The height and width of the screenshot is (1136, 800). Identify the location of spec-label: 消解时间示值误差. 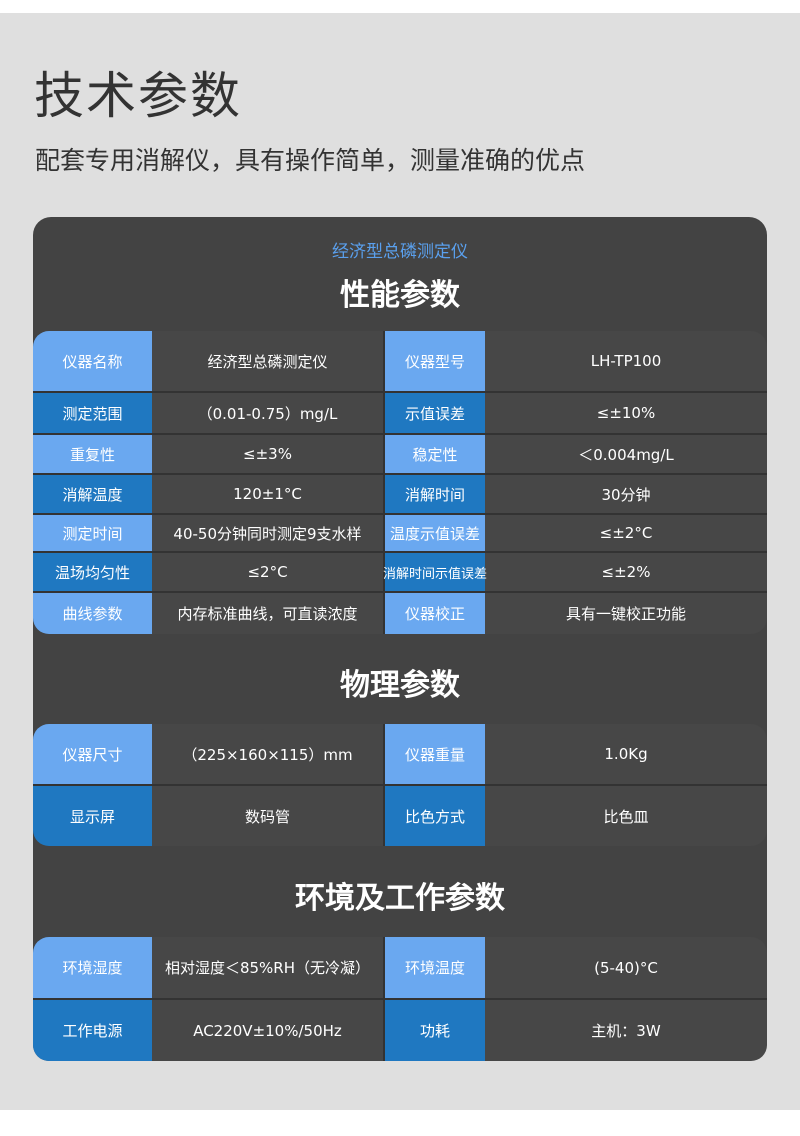
(435, 572).